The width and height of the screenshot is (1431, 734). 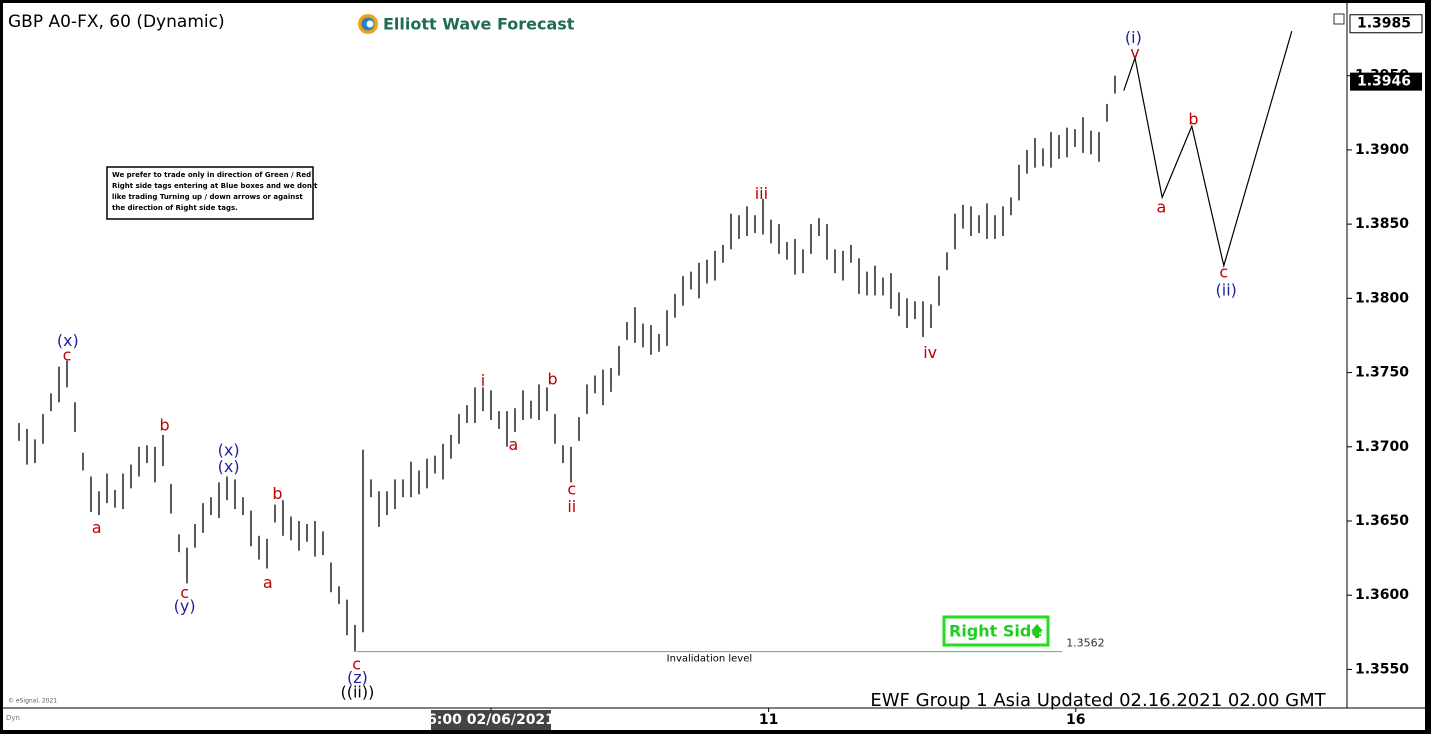 What do you see at coordinates (1382, 298) in the screenshot?
I see `y-tick-label: 1.3800` at bounding box center [1382, 298].